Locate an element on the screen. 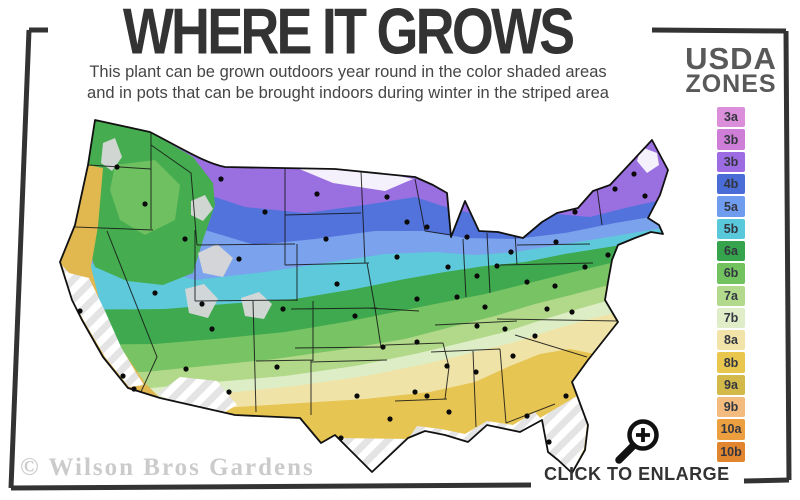 Image resolution: width=800 pixels, height=500 pixels. zone-chip-9a: 9a is located at coordinates (731, 385).